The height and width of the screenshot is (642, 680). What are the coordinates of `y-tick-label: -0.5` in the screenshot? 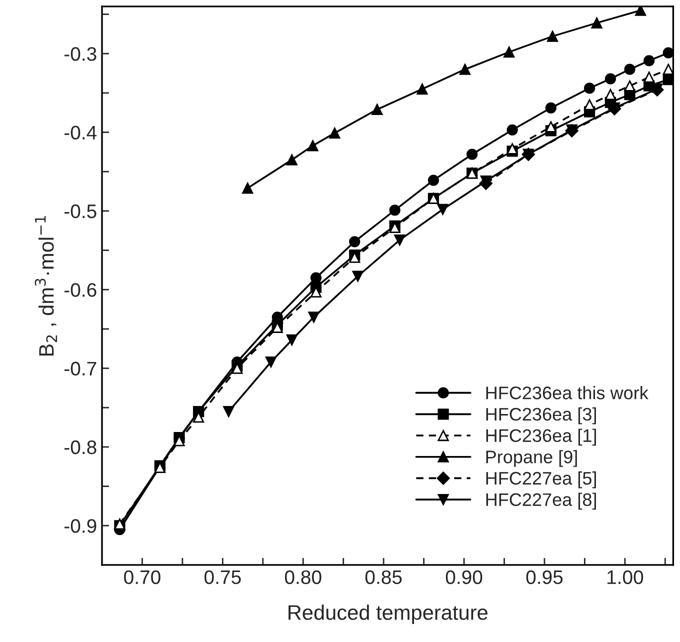 It's located at (80, 211).